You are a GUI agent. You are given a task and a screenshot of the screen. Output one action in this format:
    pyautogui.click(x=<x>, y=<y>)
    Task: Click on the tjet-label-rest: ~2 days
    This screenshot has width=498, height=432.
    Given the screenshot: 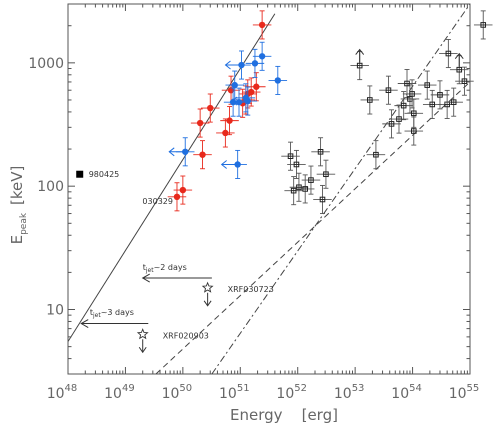 What is the action you would take?
    pyautogui.click(x=170, y=267)
    